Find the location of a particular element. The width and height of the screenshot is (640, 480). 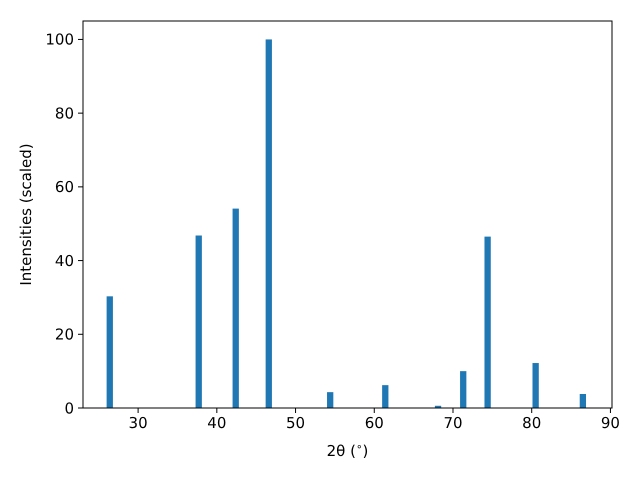

y-tick-label: 80 is located at coordinates (64, 113).